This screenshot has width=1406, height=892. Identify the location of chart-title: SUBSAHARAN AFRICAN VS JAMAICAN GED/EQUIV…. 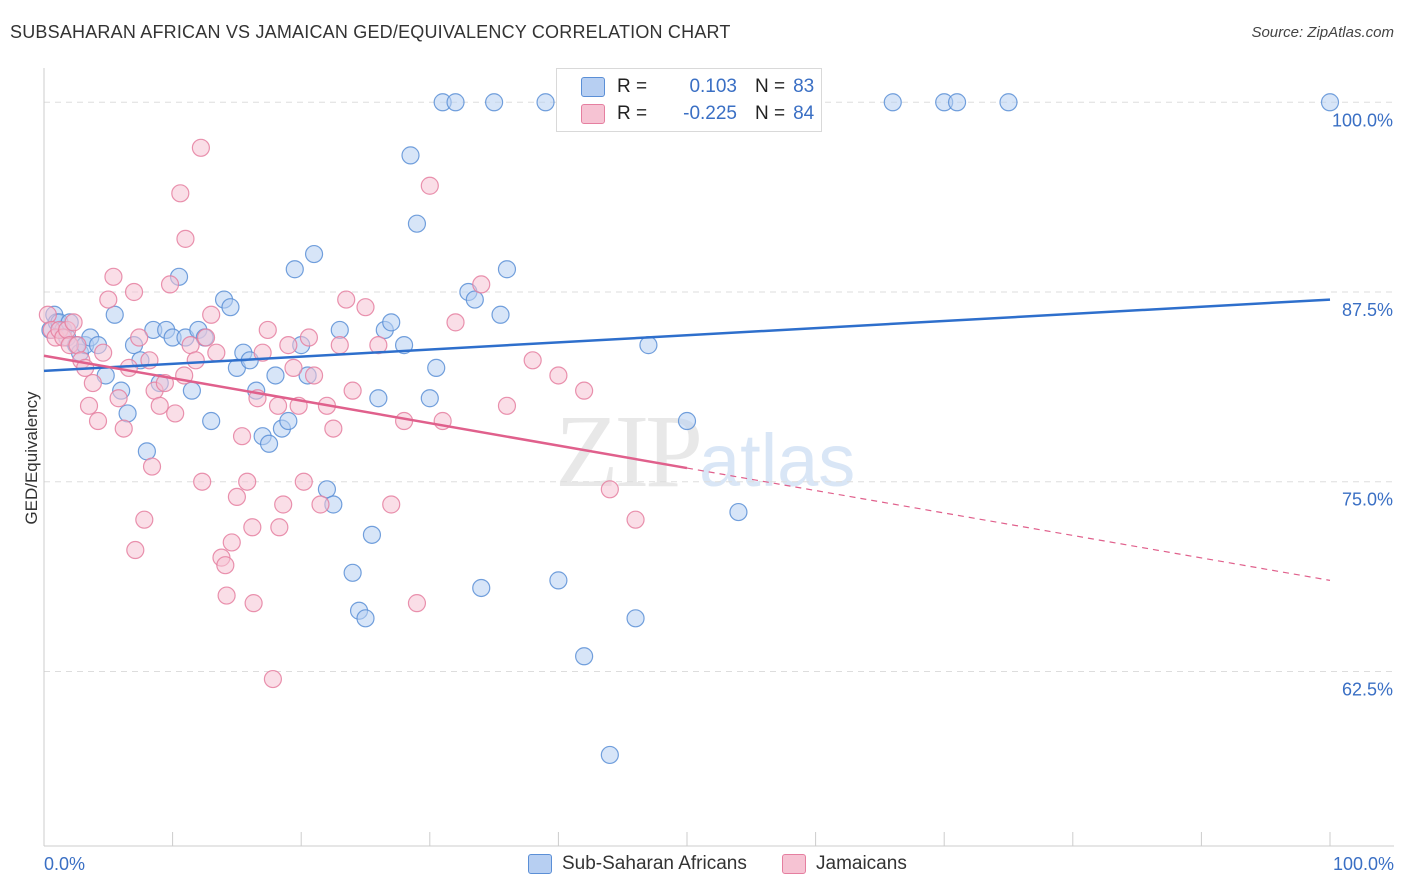
(370, 32).